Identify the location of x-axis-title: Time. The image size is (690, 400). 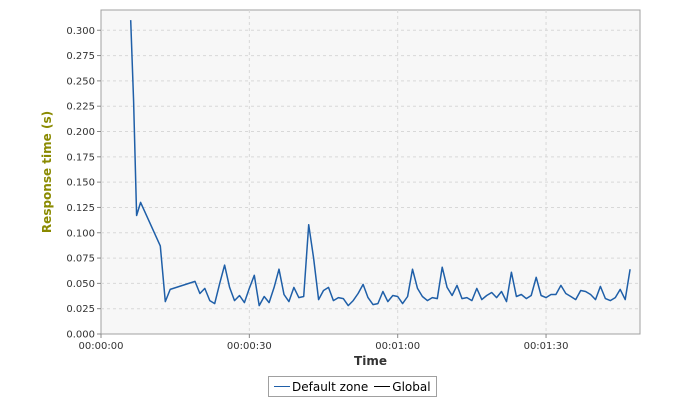
(370, 361).